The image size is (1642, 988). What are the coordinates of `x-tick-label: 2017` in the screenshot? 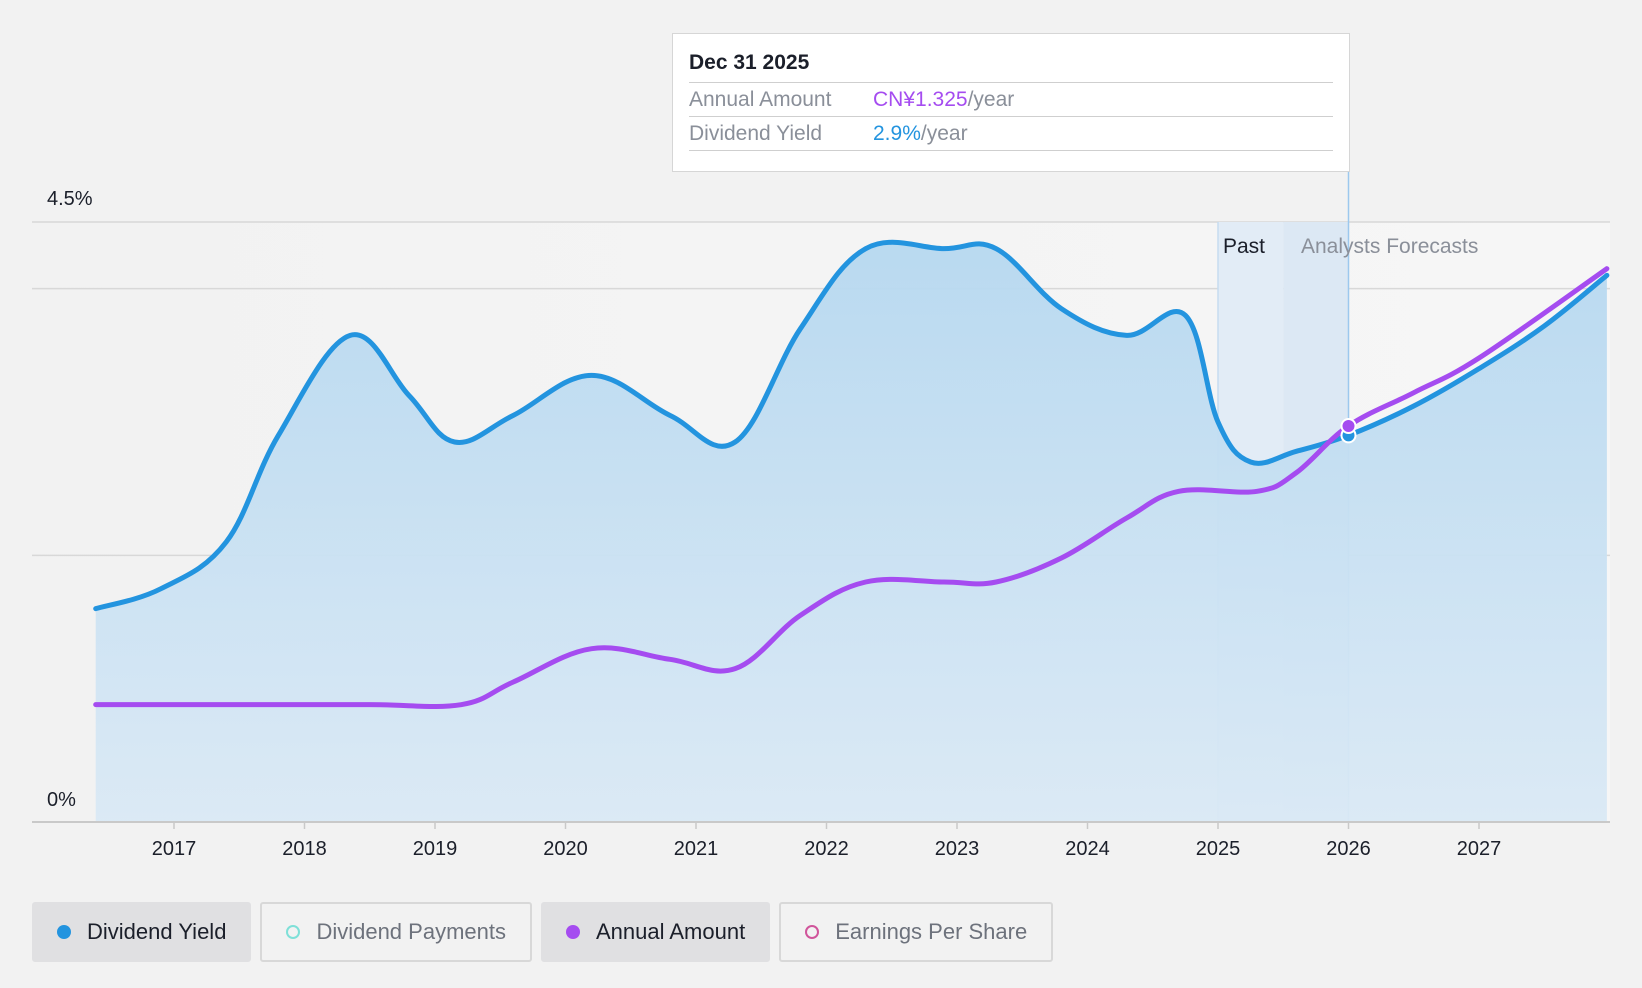 It's located at (174, 849).